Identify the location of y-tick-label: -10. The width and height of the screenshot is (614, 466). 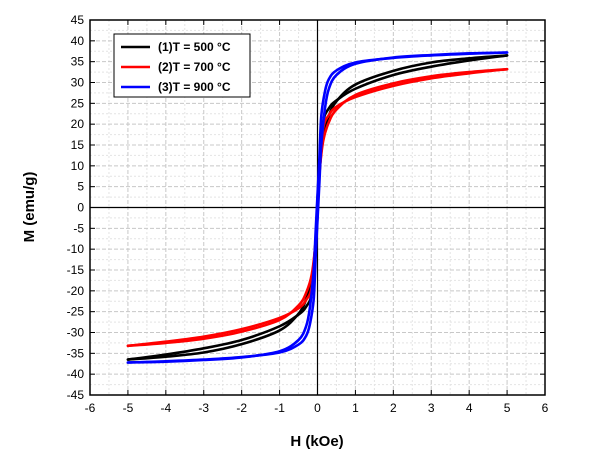
(76, 249).